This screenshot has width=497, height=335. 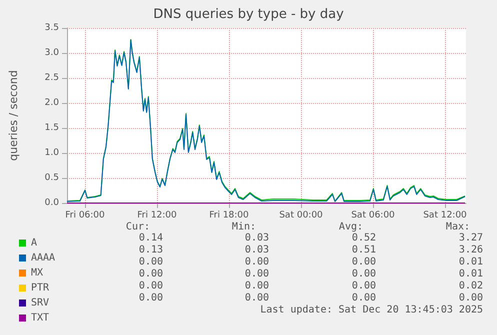 What do you see at coordinates (40, 288) in the screenshot?
I see `legend-label: PTR` at bounding box center [40, 288].